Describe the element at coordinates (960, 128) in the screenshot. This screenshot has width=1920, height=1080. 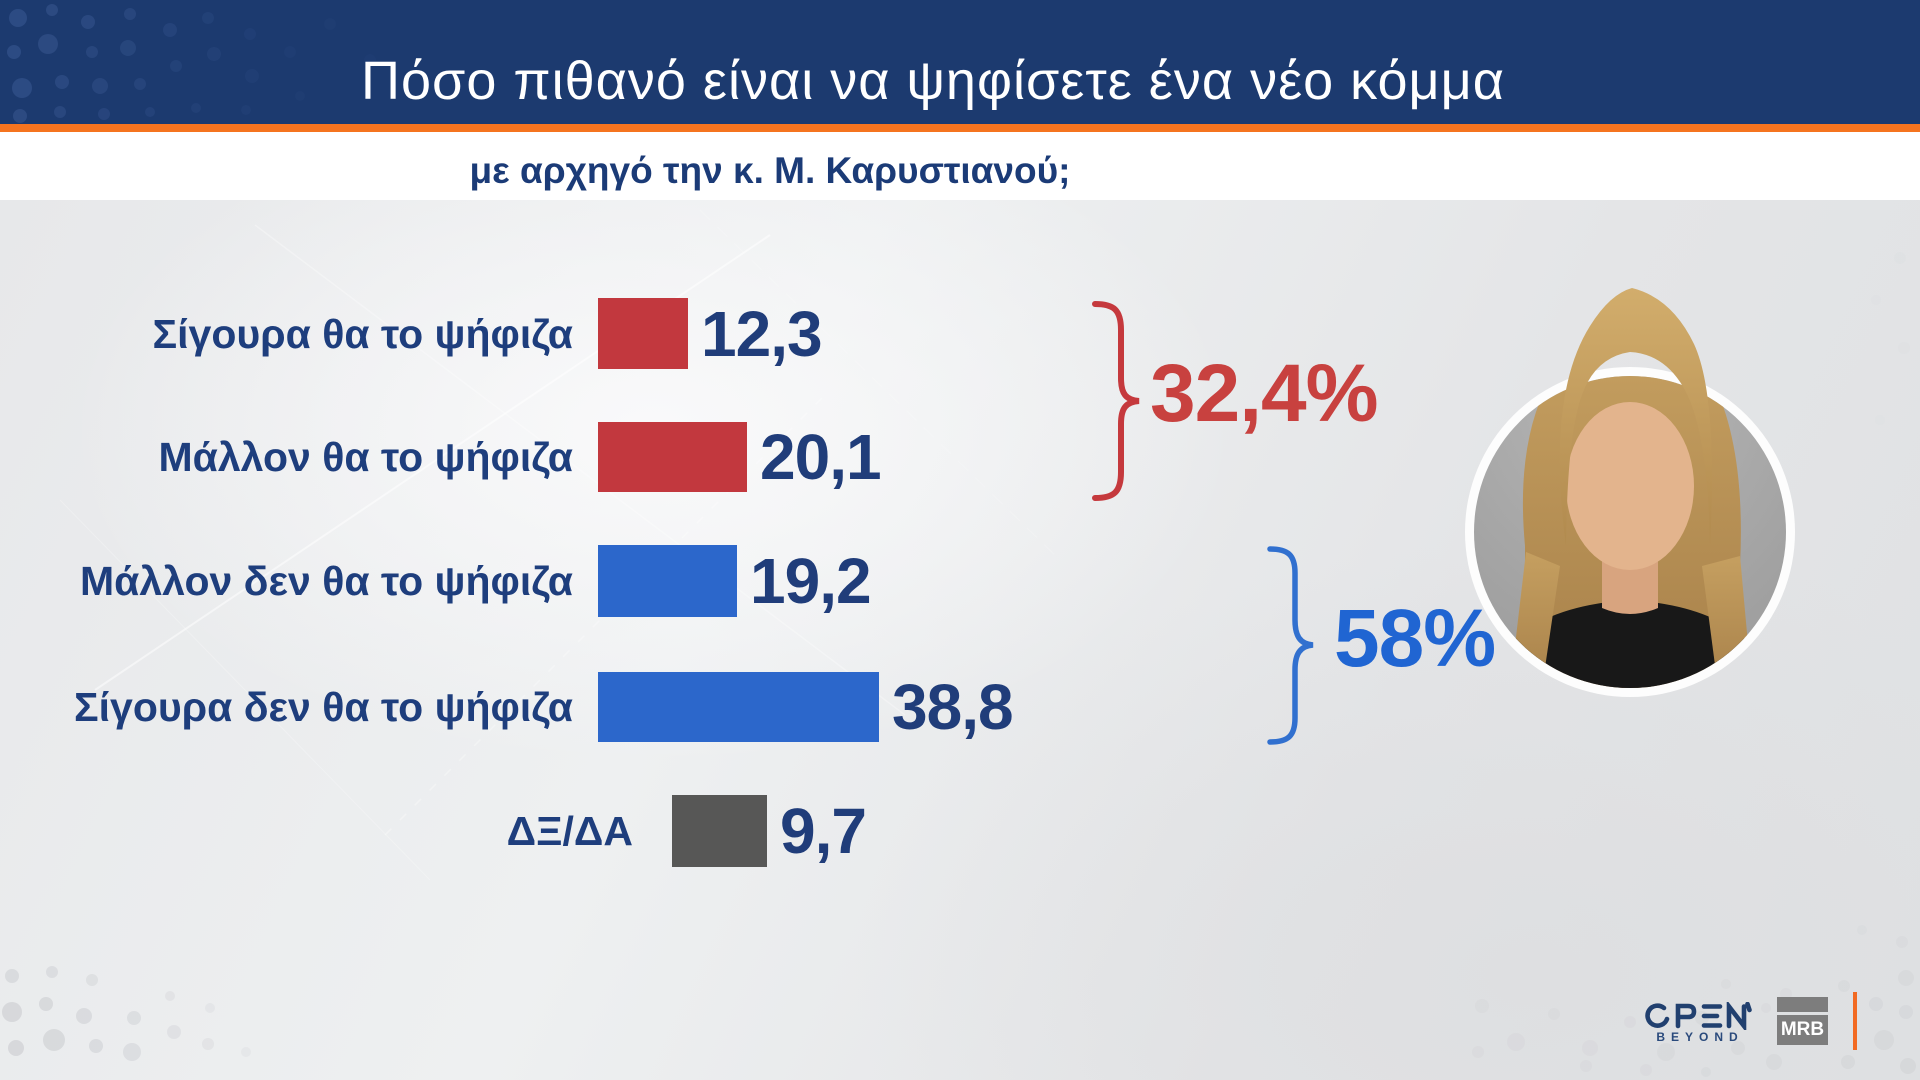
I see `orange-divider` at that location.